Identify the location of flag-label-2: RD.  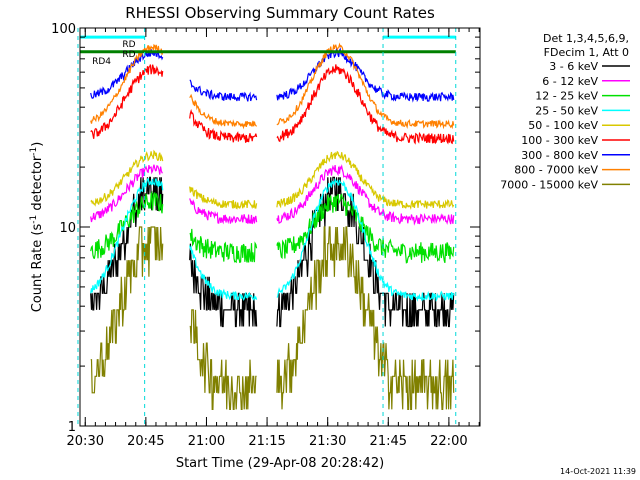
(128, 55).